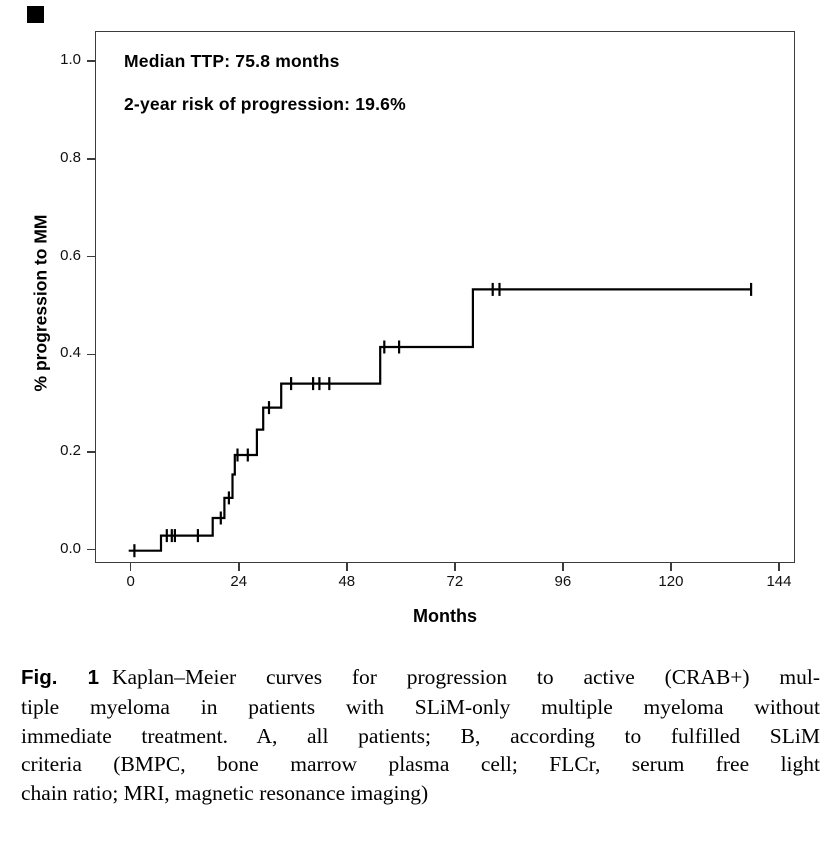  Describe the element at coordinates (70, 157) in the screenshot. I see `y-tick-label: 0.8` at that location.